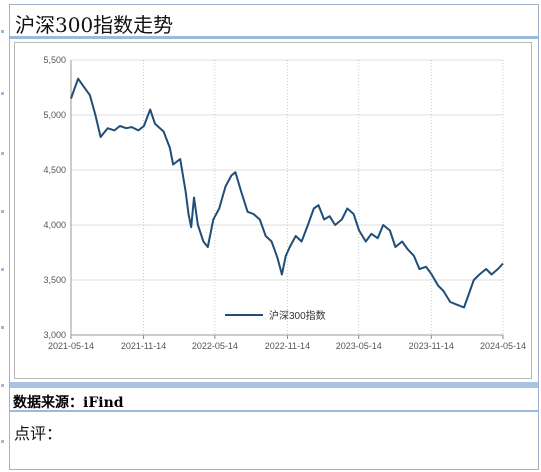 The image size is (541, 472). I want to click on y-tick-label: 5,000, so click(54, 115).